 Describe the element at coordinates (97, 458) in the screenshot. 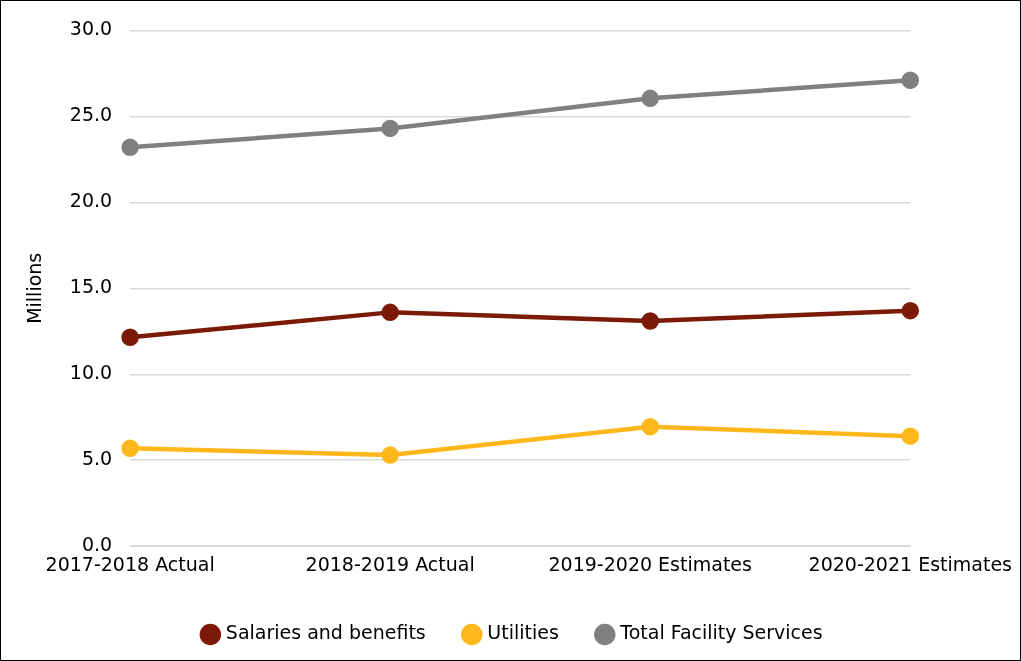

I see `y-tick-label: 5.0` at that location.